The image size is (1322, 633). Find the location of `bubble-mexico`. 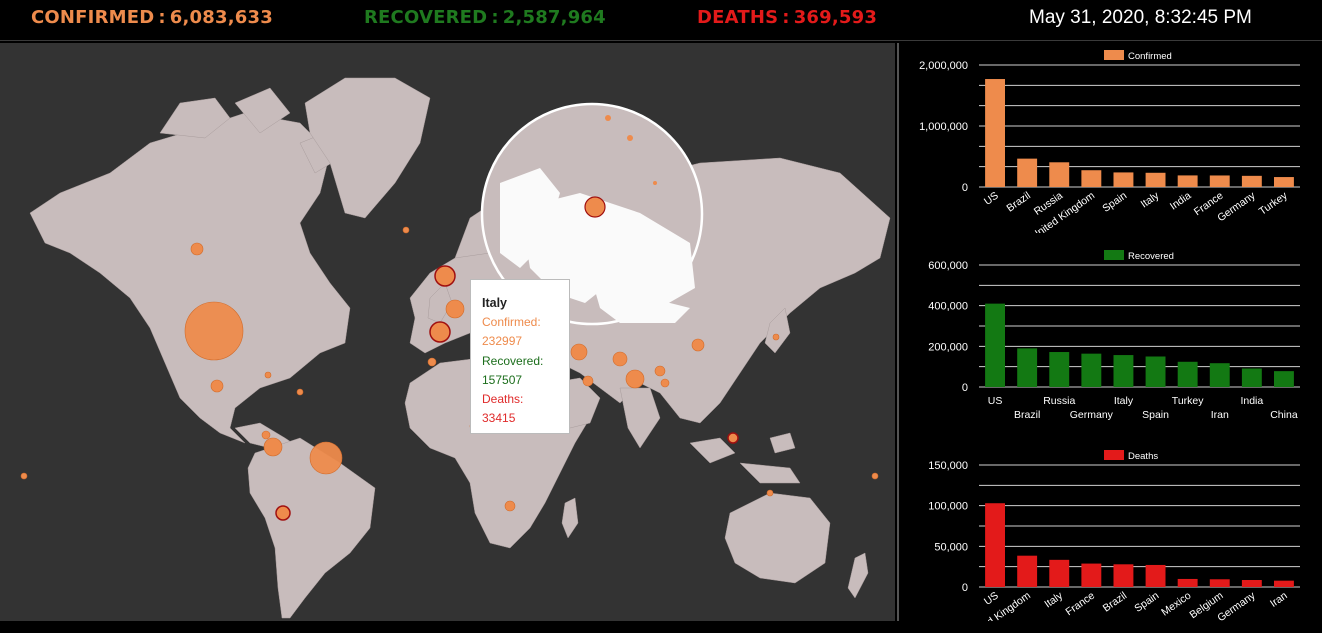

bubble-mexico is located at coordinates (217, 386).